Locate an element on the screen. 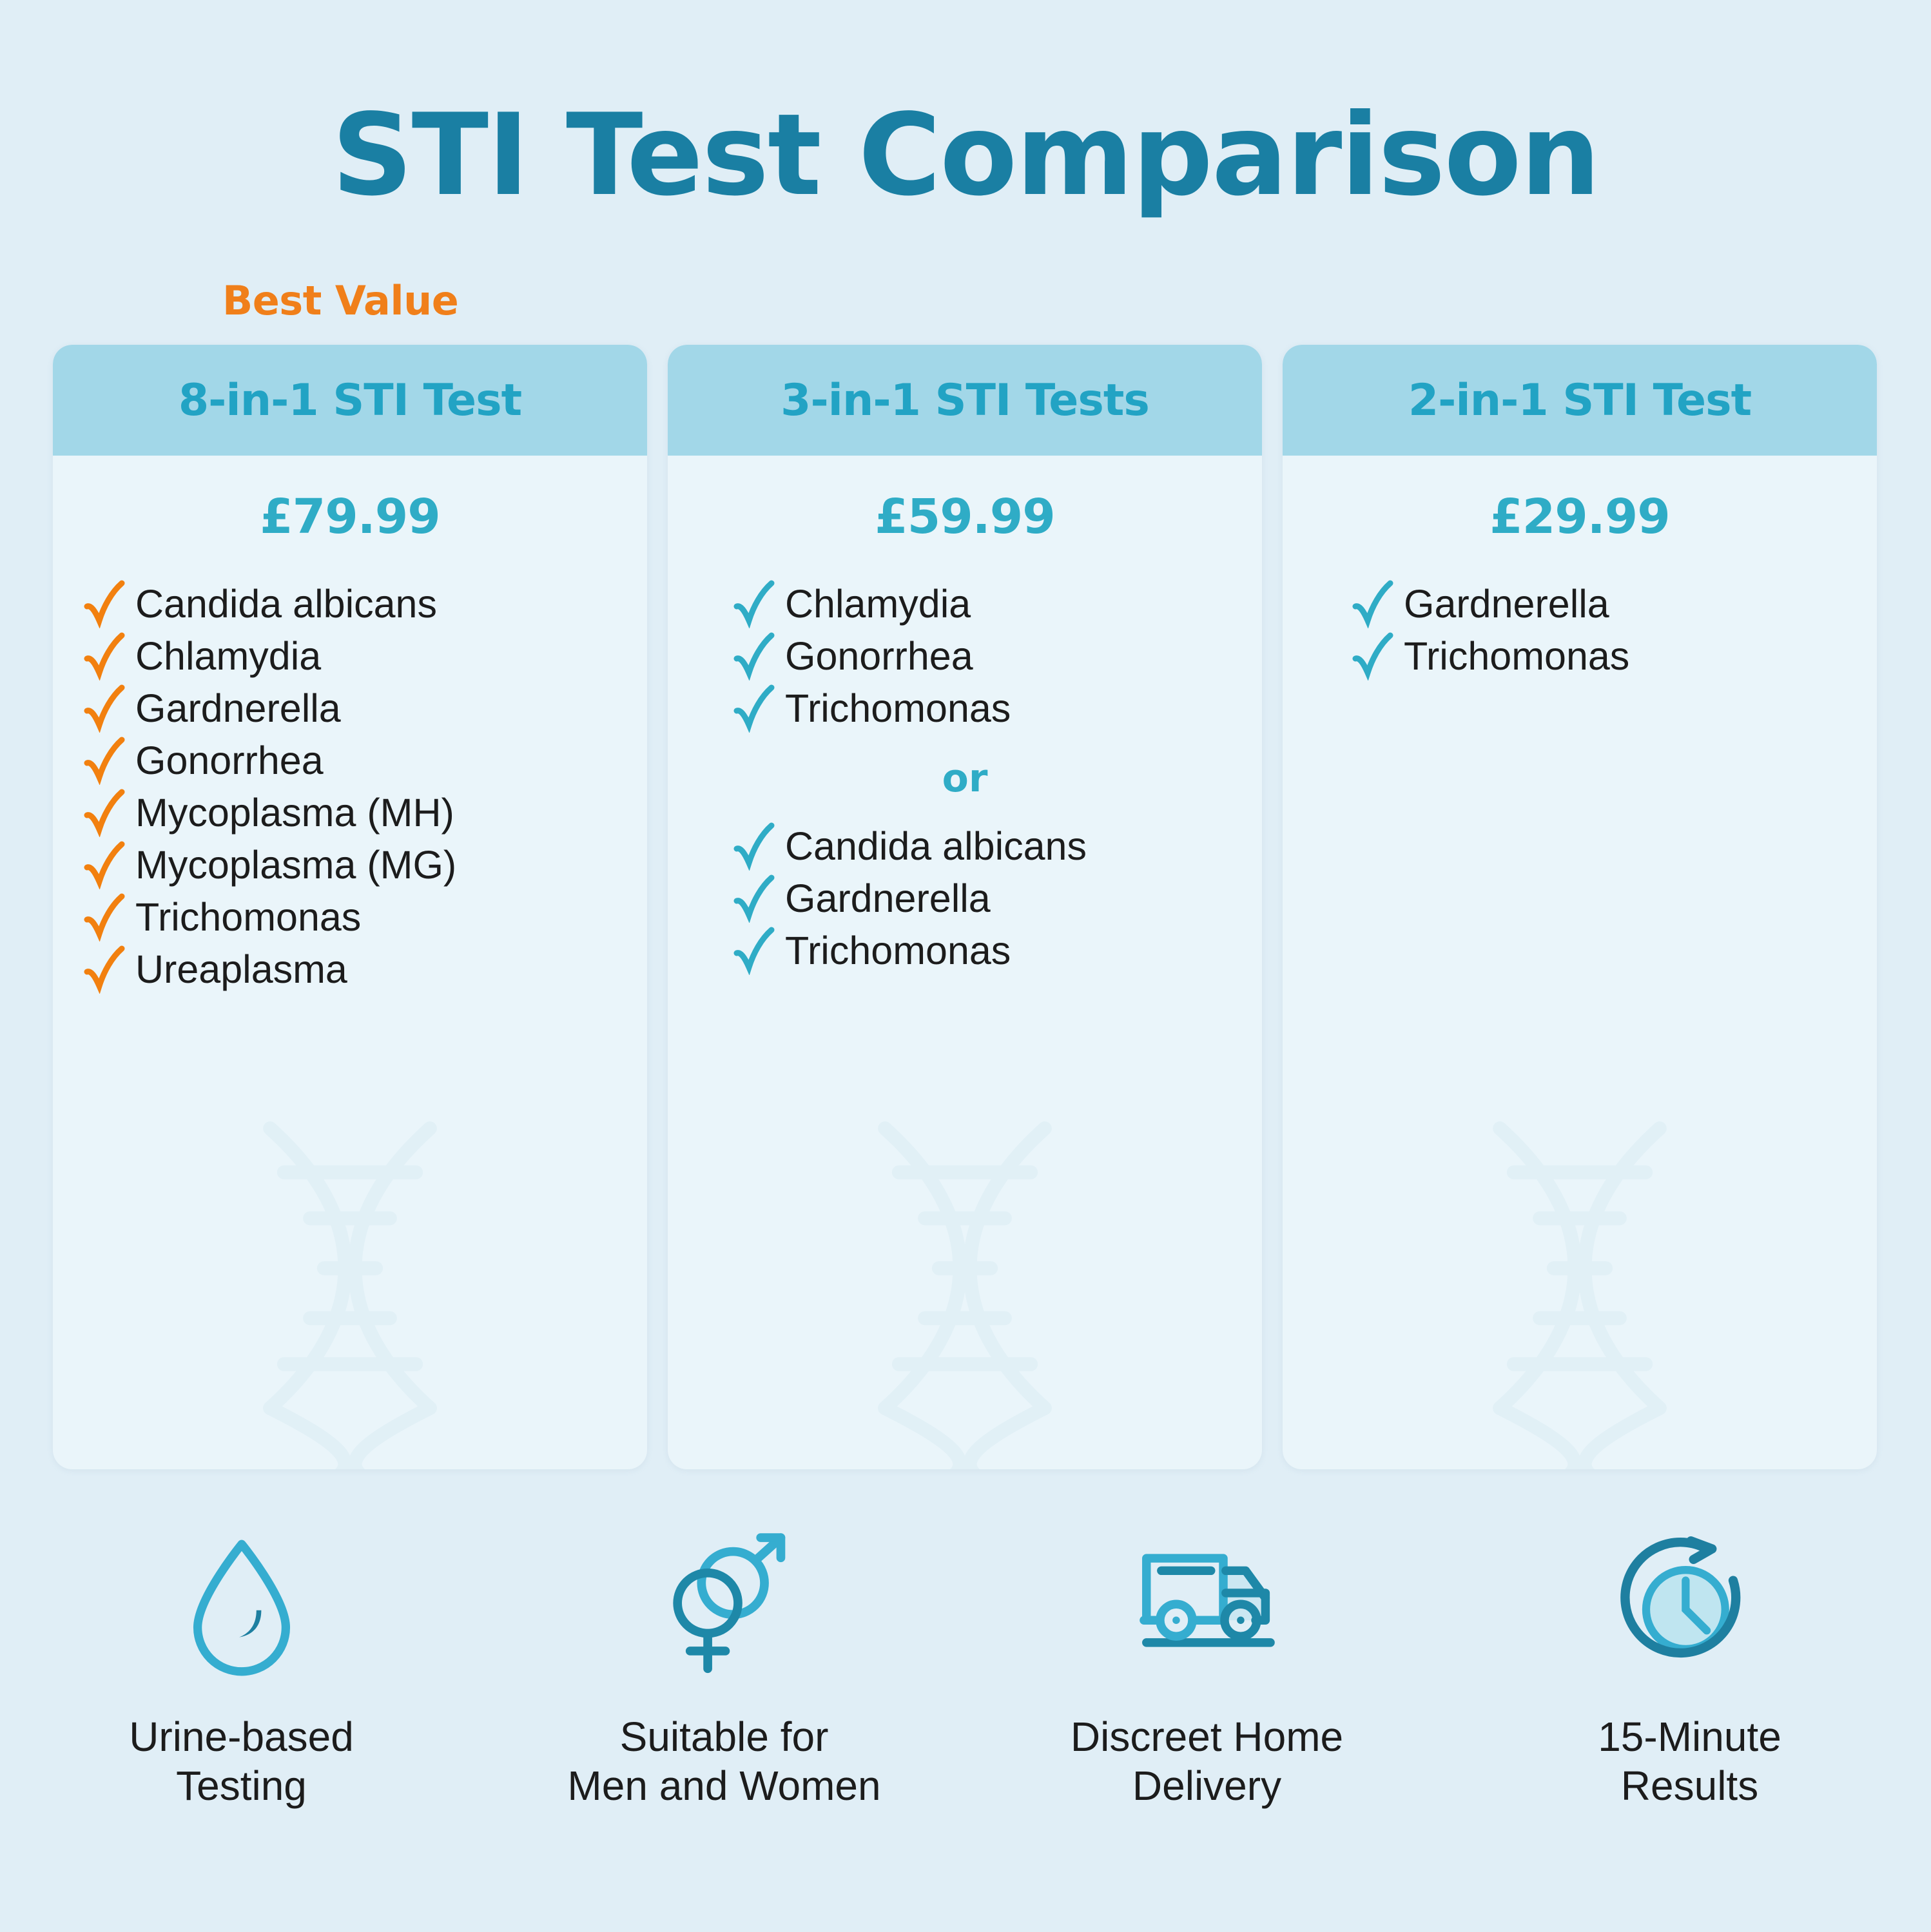 The width and height of the screenshot is (1931, 1932). card-header: 3-in-1 STI Tests is located at coordinates (965, 400).